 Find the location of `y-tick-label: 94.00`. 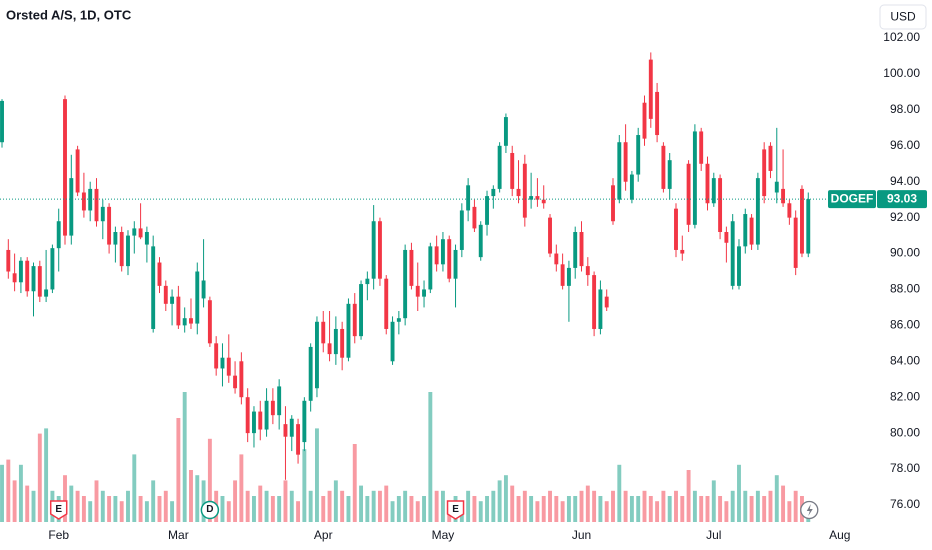

y-tick-label: 94.00 is located at coordinates (905, 181).